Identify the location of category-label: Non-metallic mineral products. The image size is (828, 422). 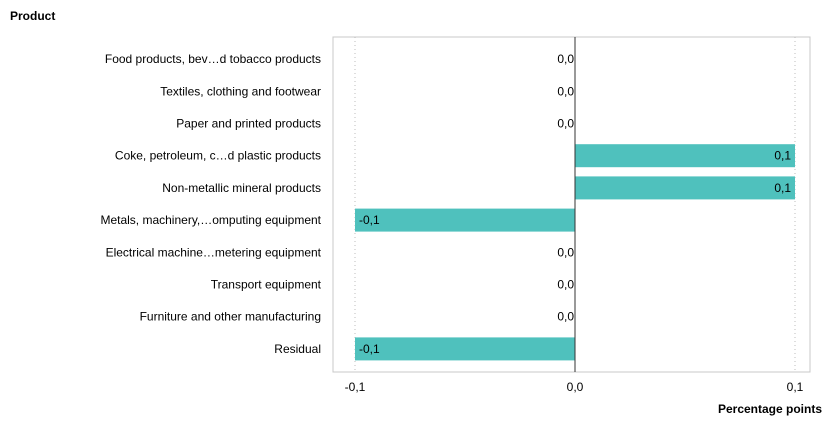
(241, 188).